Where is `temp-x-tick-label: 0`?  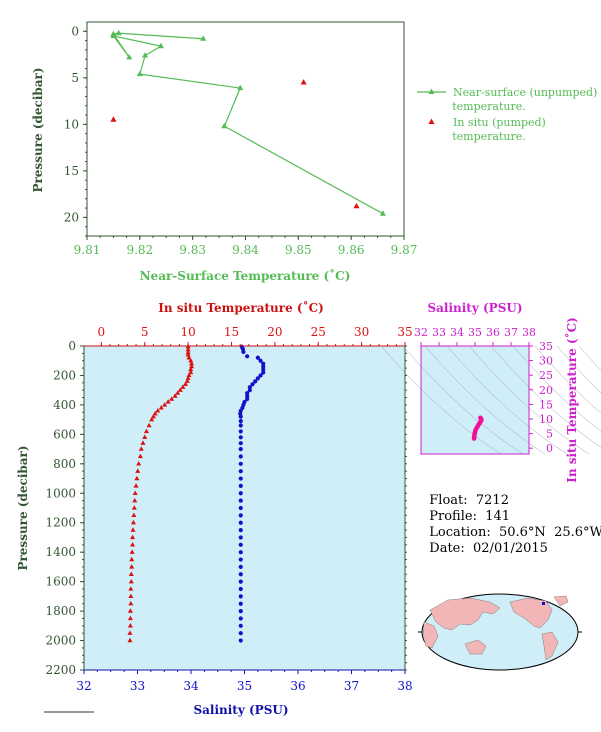
temp-x-tick-label: 0 is located at coordinates (102, 332).